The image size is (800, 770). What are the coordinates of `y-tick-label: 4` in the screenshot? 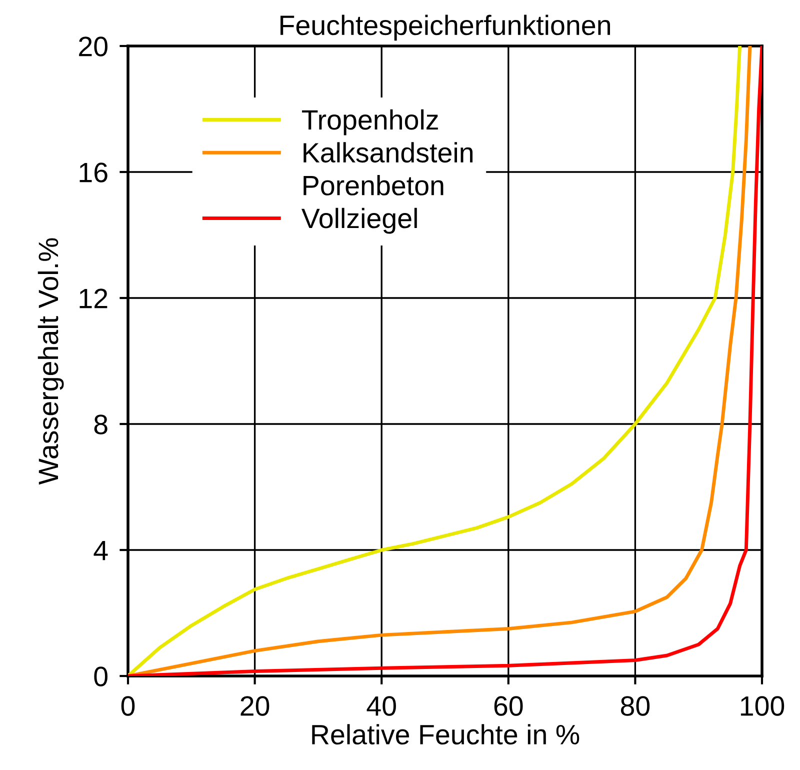 It's located at (101, 550).